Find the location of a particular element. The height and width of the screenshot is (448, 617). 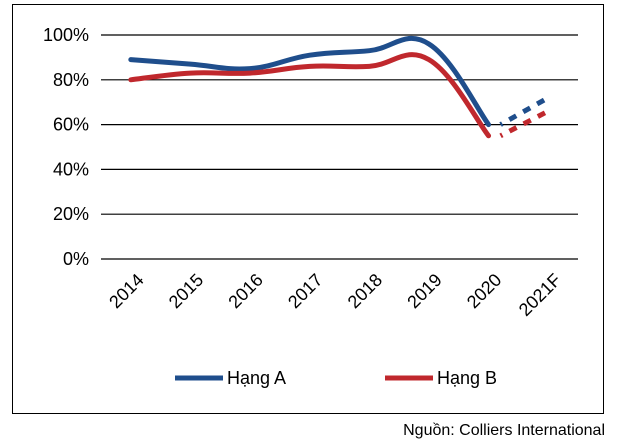

legend: Hạng A Hạng B is located at coordinates (336, 378).